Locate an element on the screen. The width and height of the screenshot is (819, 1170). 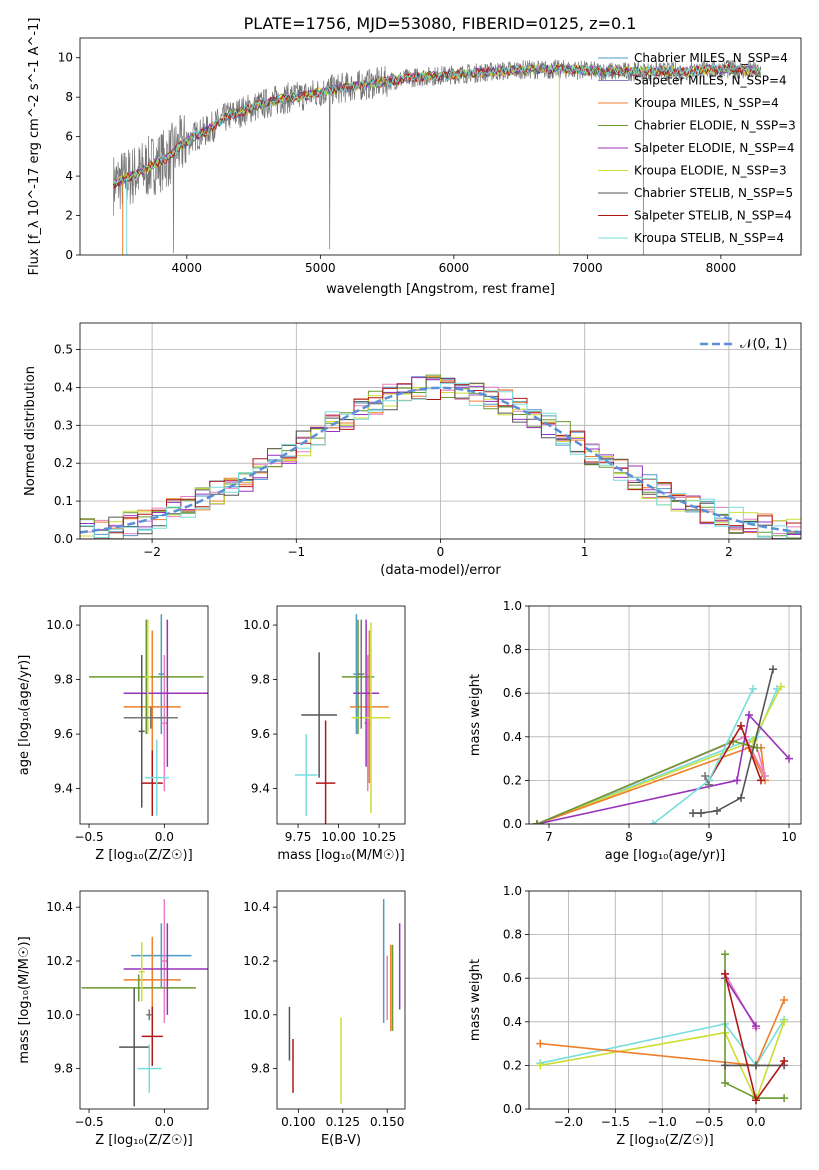
x-tick-label: 10.25 is located at coordinates (379, 837).